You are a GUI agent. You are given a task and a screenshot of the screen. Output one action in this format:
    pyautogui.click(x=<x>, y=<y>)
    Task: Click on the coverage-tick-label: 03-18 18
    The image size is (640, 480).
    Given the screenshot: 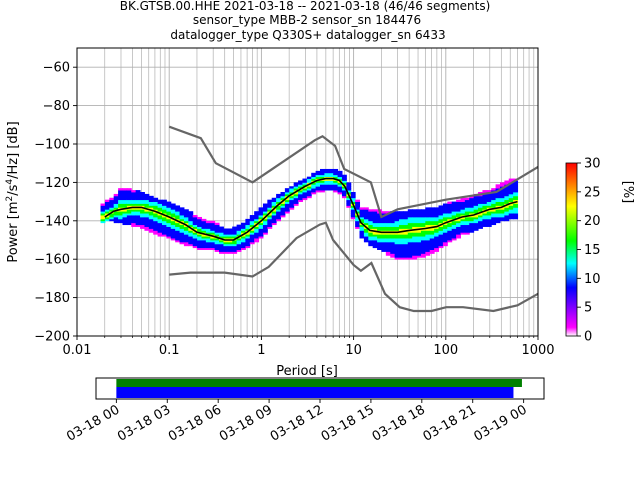 What is the action you would take?
    pyautogui.click(x=399, y=423)
    